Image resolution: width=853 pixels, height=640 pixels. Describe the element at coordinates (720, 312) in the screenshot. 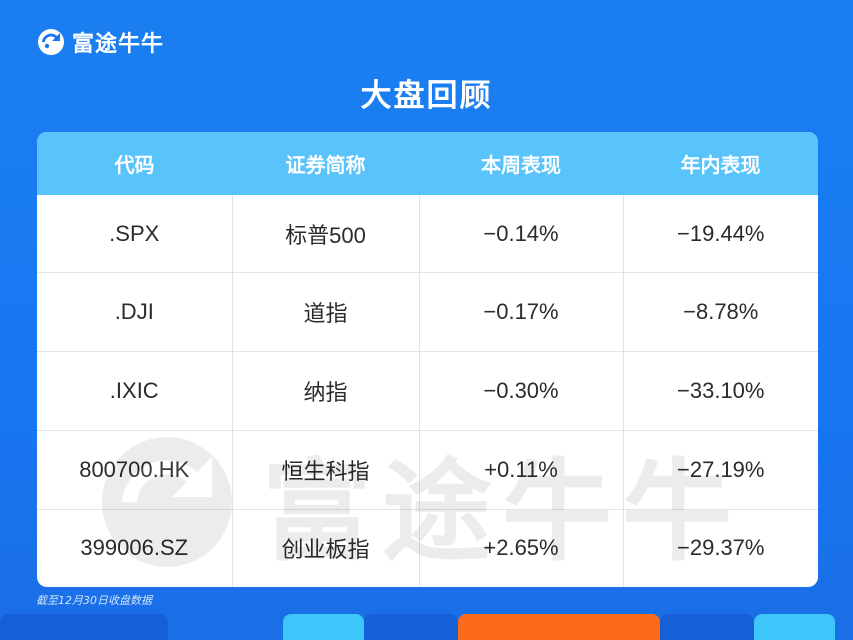

I see `cell-year: −8.78%` at that location.